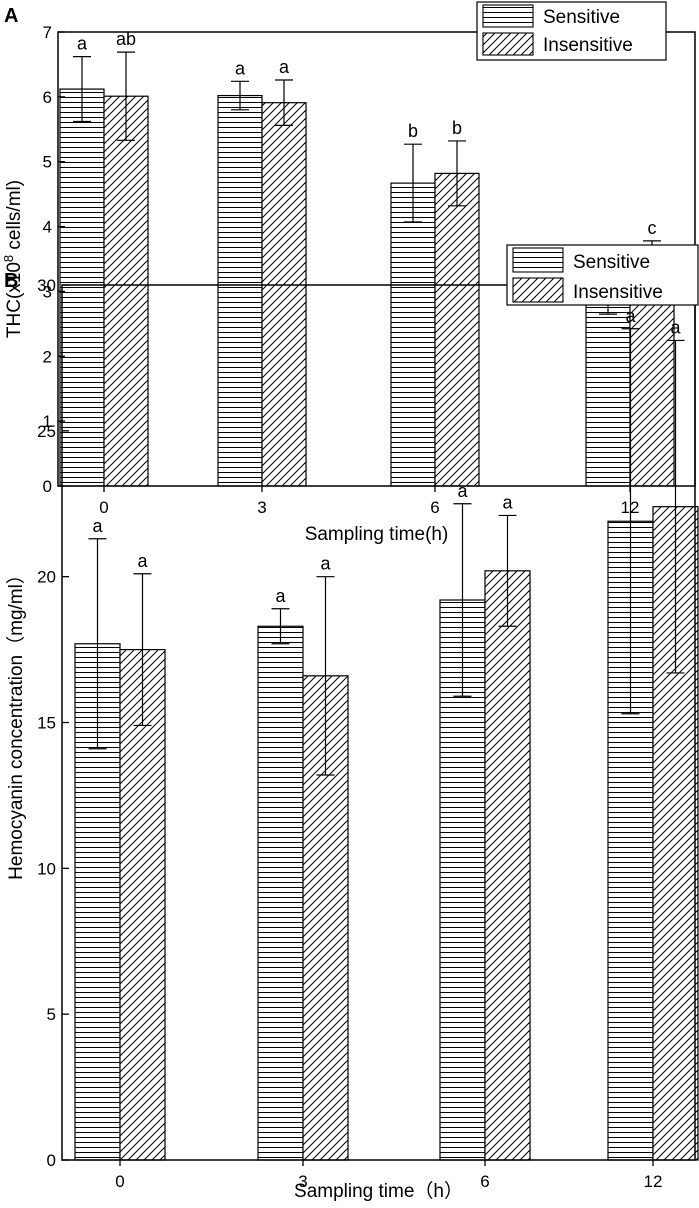 The image size is (699, 1208). I want to click on y-axis-title-exponent: 8, so click(8, 258).